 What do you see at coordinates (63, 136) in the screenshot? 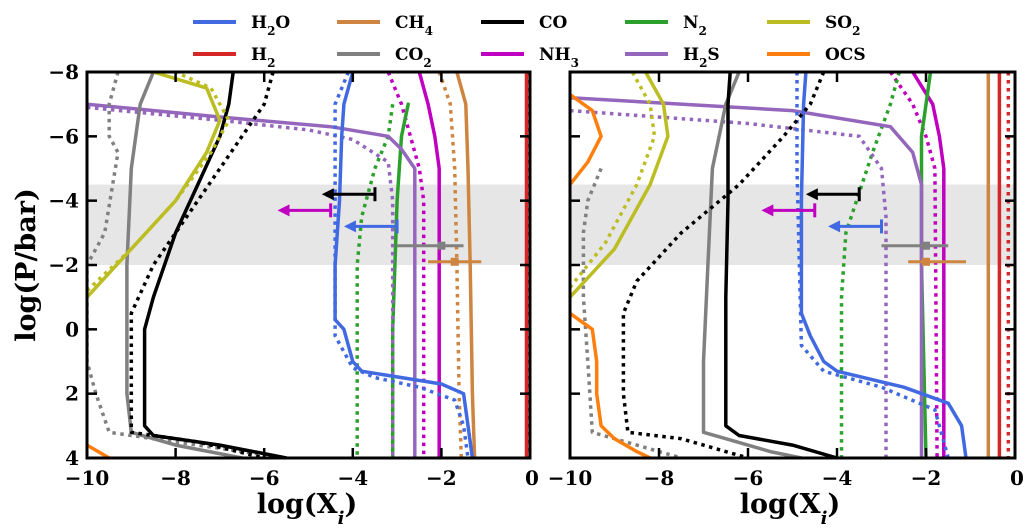
I see `y-tick-label: −6` at bounding box center [63, 136].